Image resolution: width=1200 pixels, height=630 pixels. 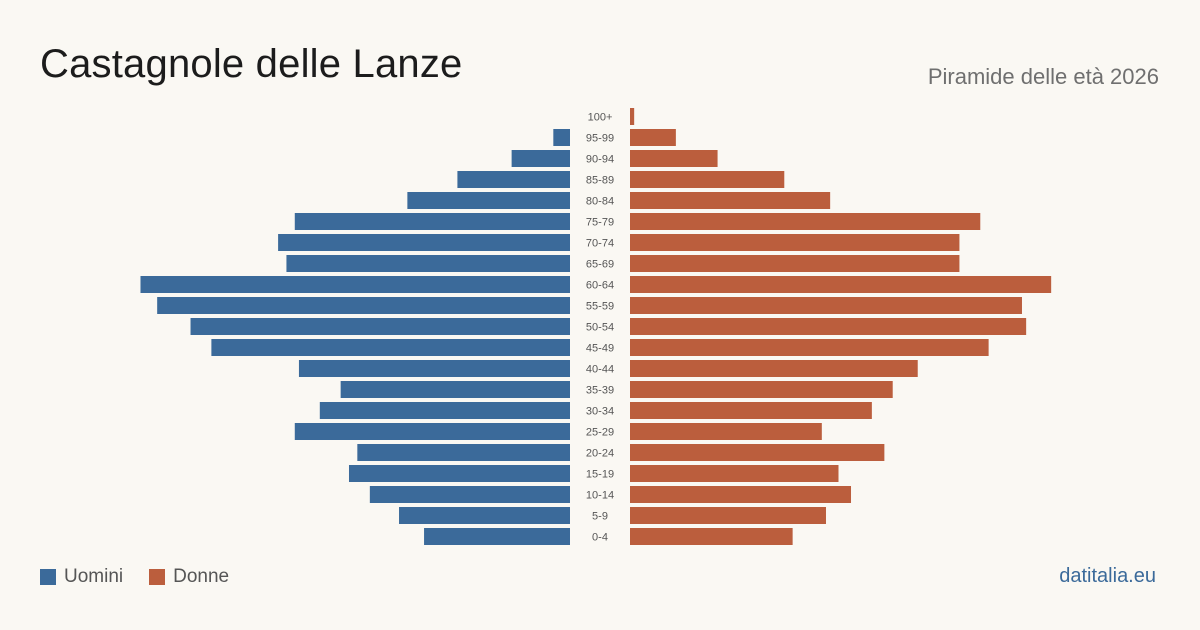 What do you see at coordinates (600, 517) in the screenshot?
I see `age-label-5-9: 5-9` at bounding box center [600, 517].